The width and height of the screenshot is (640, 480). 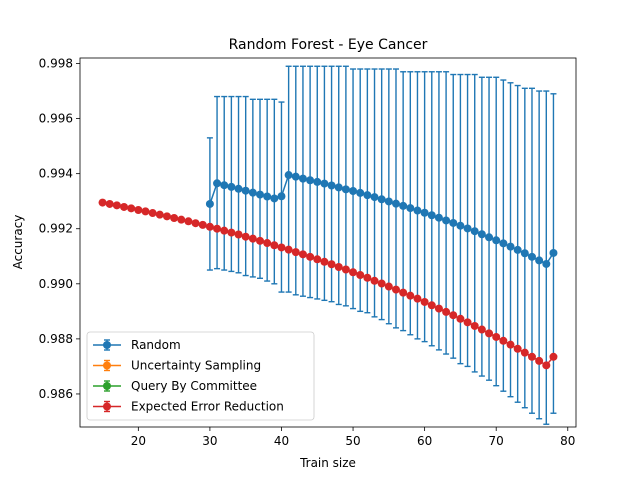 What do you see at coordinates (56, 174) in the screenshot?
I see `y-tick-label: 0.994` at bounding box center [56, 174].